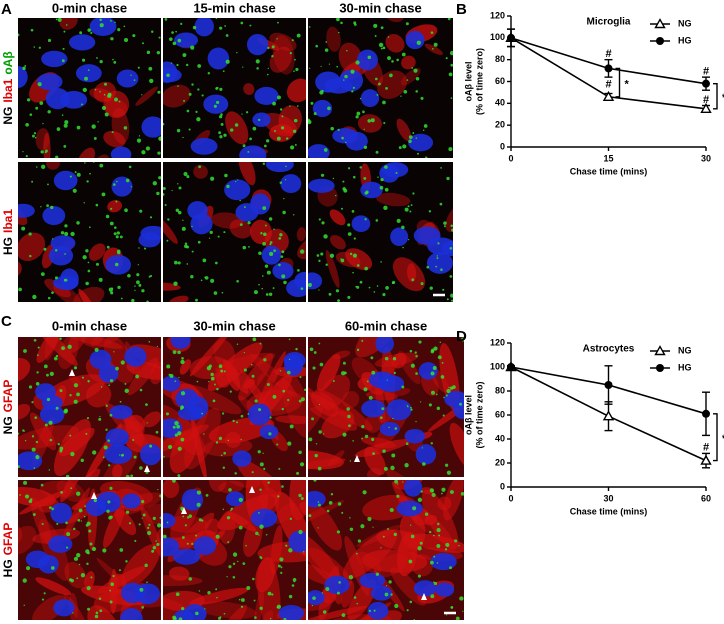 This screenshot has height=624, width=724. What do you see at coordinates (6, 321) in the screenshot?
I see `panel-label: C` at bounding box center [6, 321].